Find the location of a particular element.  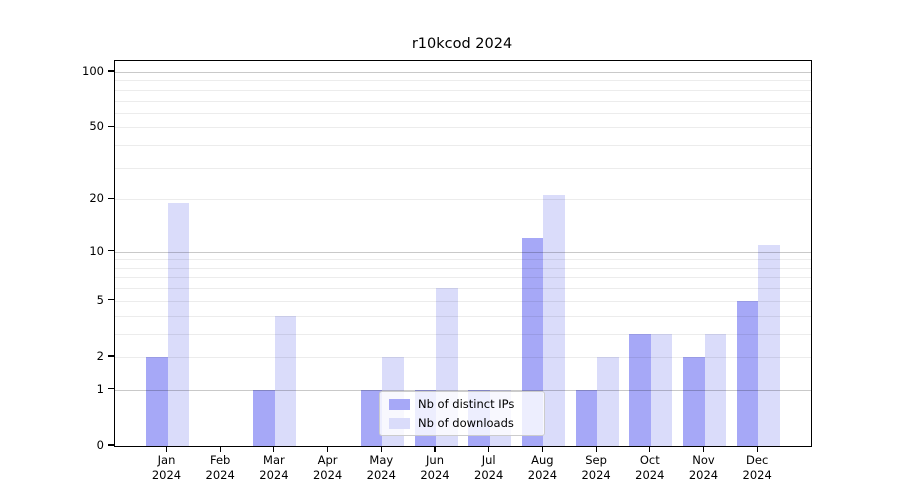

bar-downloads-sep is located at coordinates (608, 401).